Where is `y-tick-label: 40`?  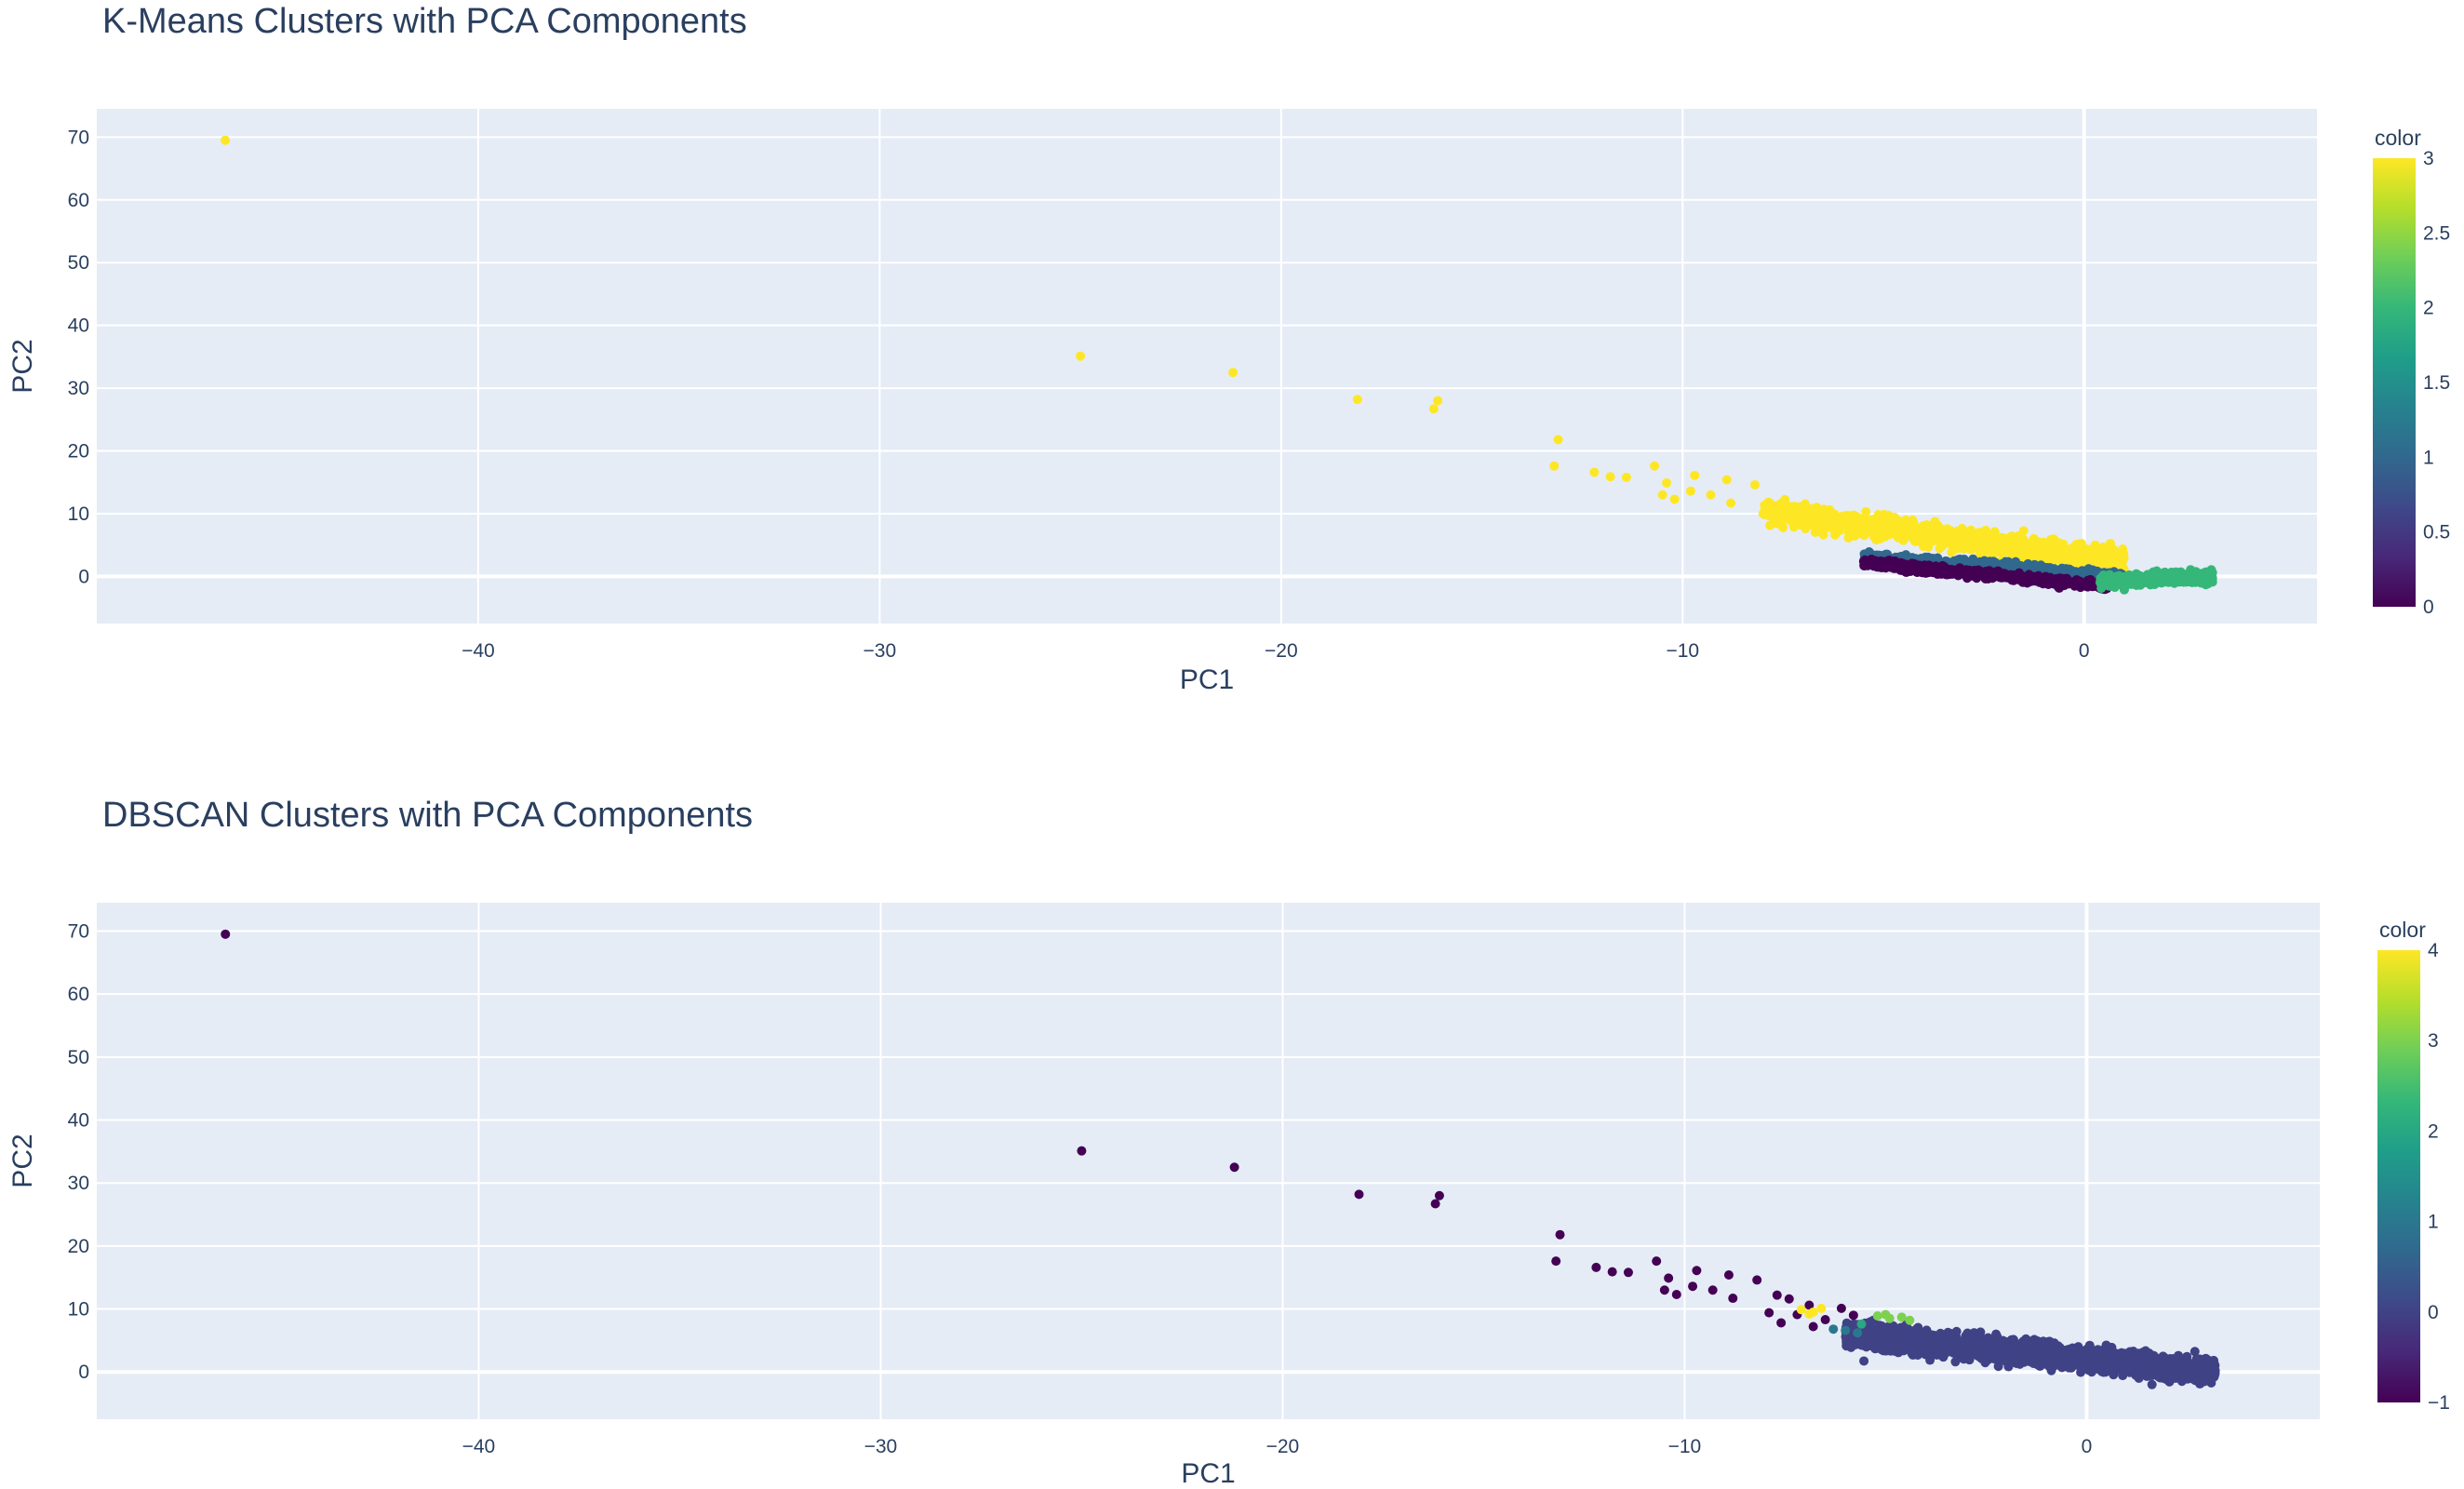 y-tick-label: 40 is located at coordinates (78, 1121).